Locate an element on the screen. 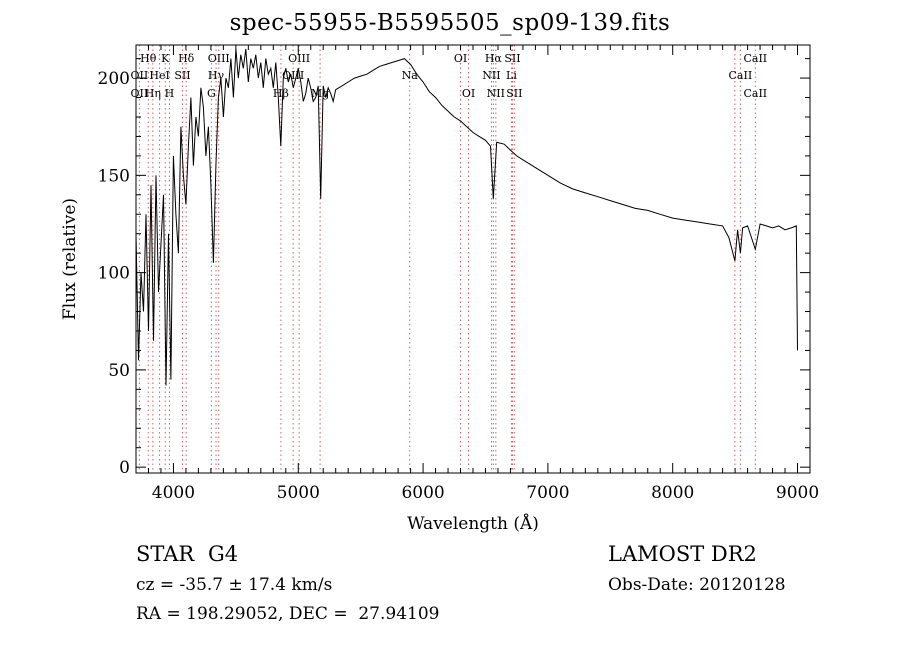 This screenshot has height=650, width=900. redshift-cz: cz = -35.7 ± 17.4 km/s is located at coordinates (234, 585).